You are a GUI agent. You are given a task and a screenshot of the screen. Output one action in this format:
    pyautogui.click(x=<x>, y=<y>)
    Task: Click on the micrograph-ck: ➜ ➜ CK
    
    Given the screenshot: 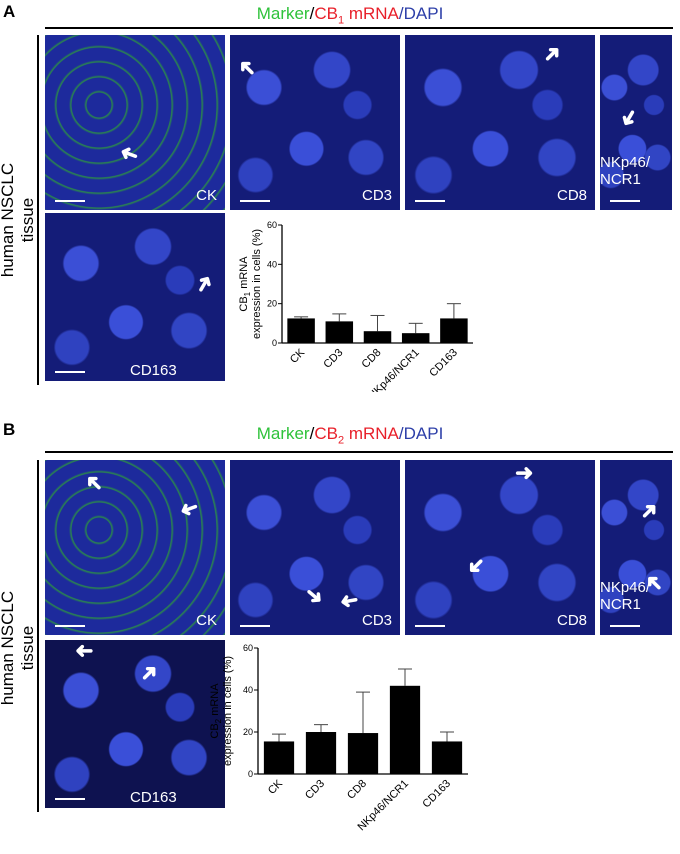 What is the action you would take?
    pyautogui.click(x=135, y=547)
    